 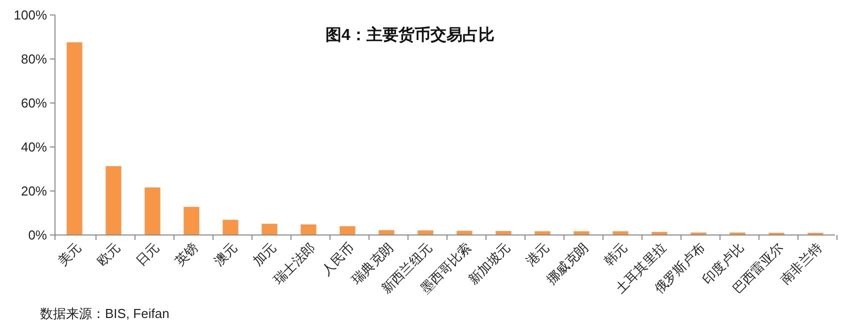 I want to click on x-tick-label: 澳元, so click(x=225, y=254).